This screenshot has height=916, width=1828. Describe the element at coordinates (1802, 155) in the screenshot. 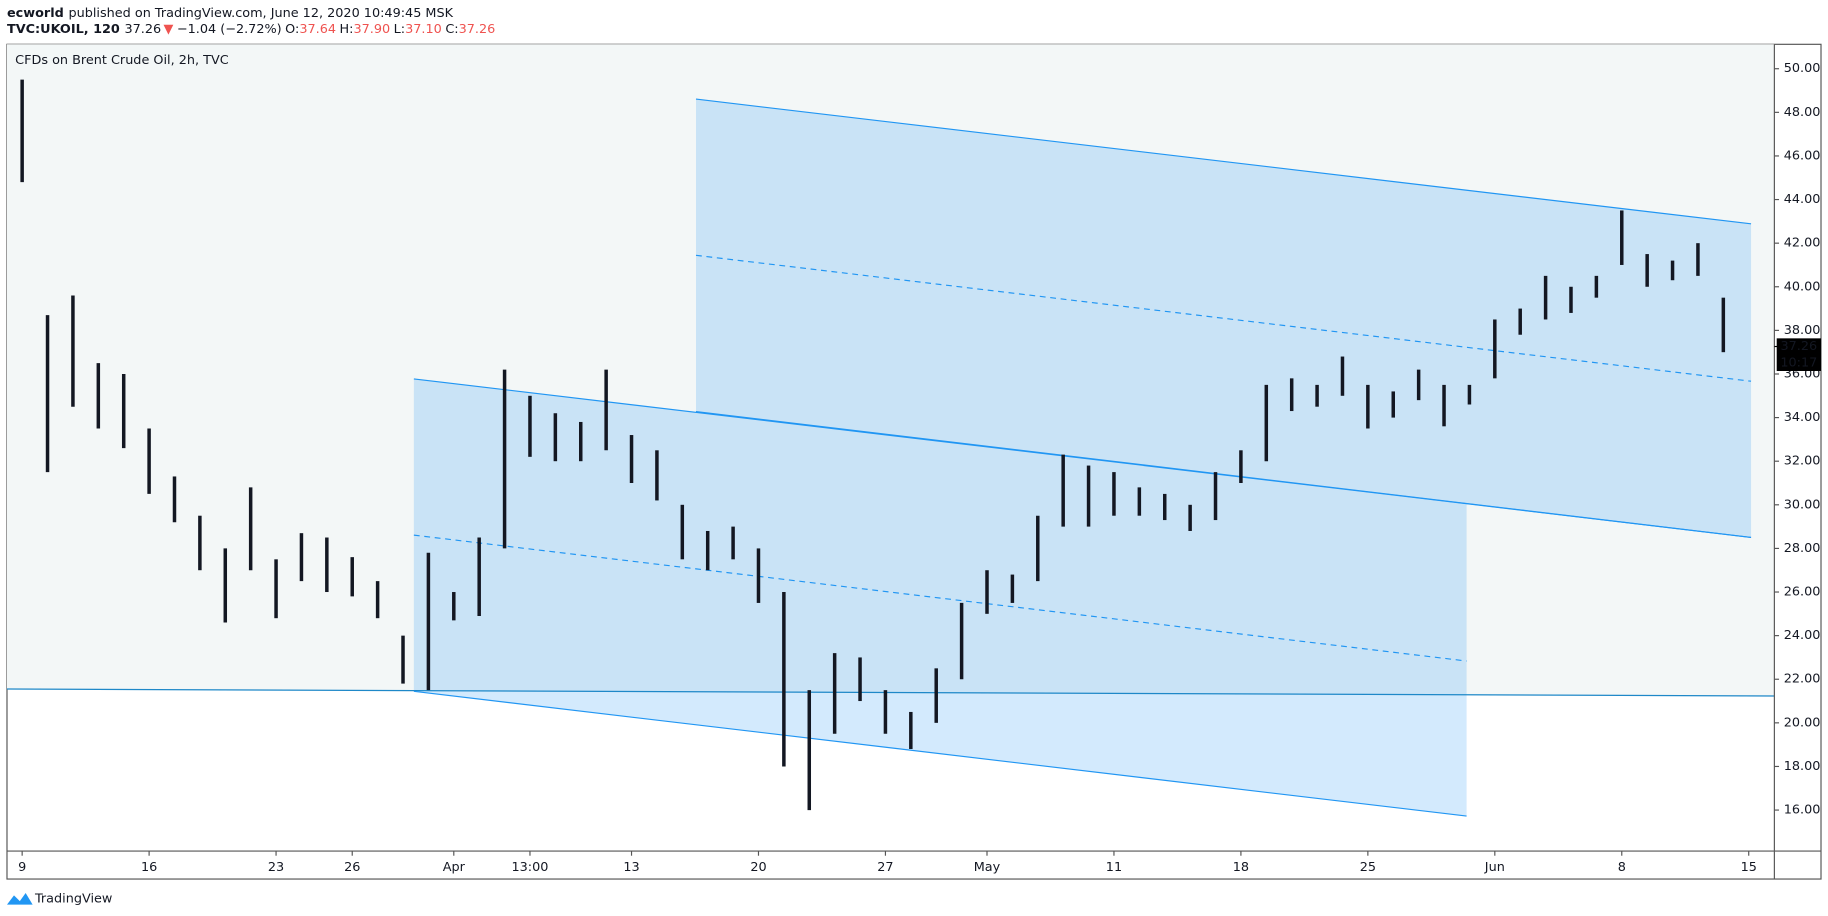

I see `y-tick-label: 46.00` at that location.